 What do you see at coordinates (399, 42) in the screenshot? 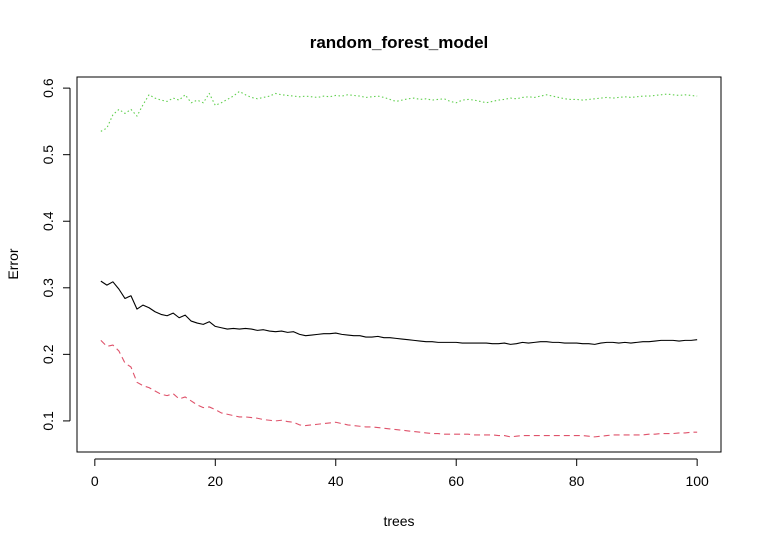
I see `chart-title: random_forest_model` at bounding box center [399, 42].